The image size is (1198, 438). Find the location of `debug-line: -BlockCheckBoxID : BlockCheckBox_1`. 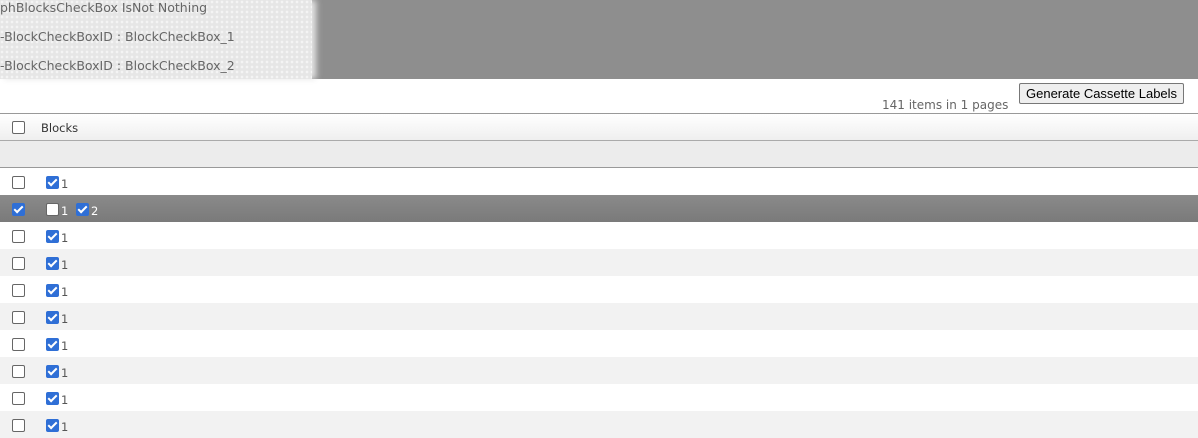

debug-line: -BlockCheckBoxID : BlockCheckBox_1 is located at coordinates (117, 36).